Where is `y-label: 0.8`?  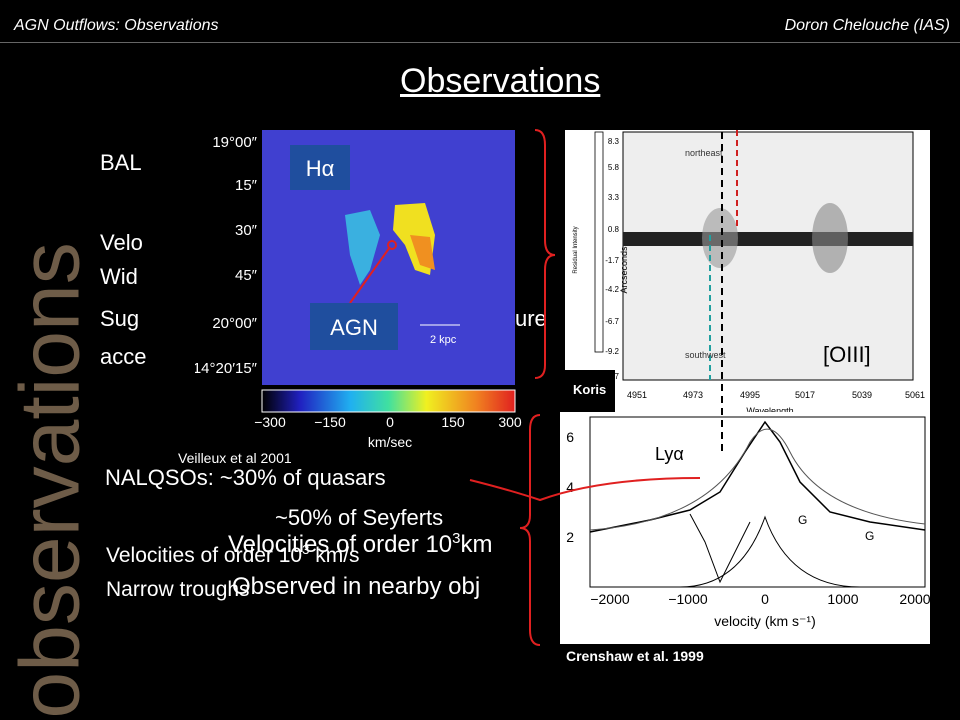
y-label: 0.8 is located at coordinates (614, 229).